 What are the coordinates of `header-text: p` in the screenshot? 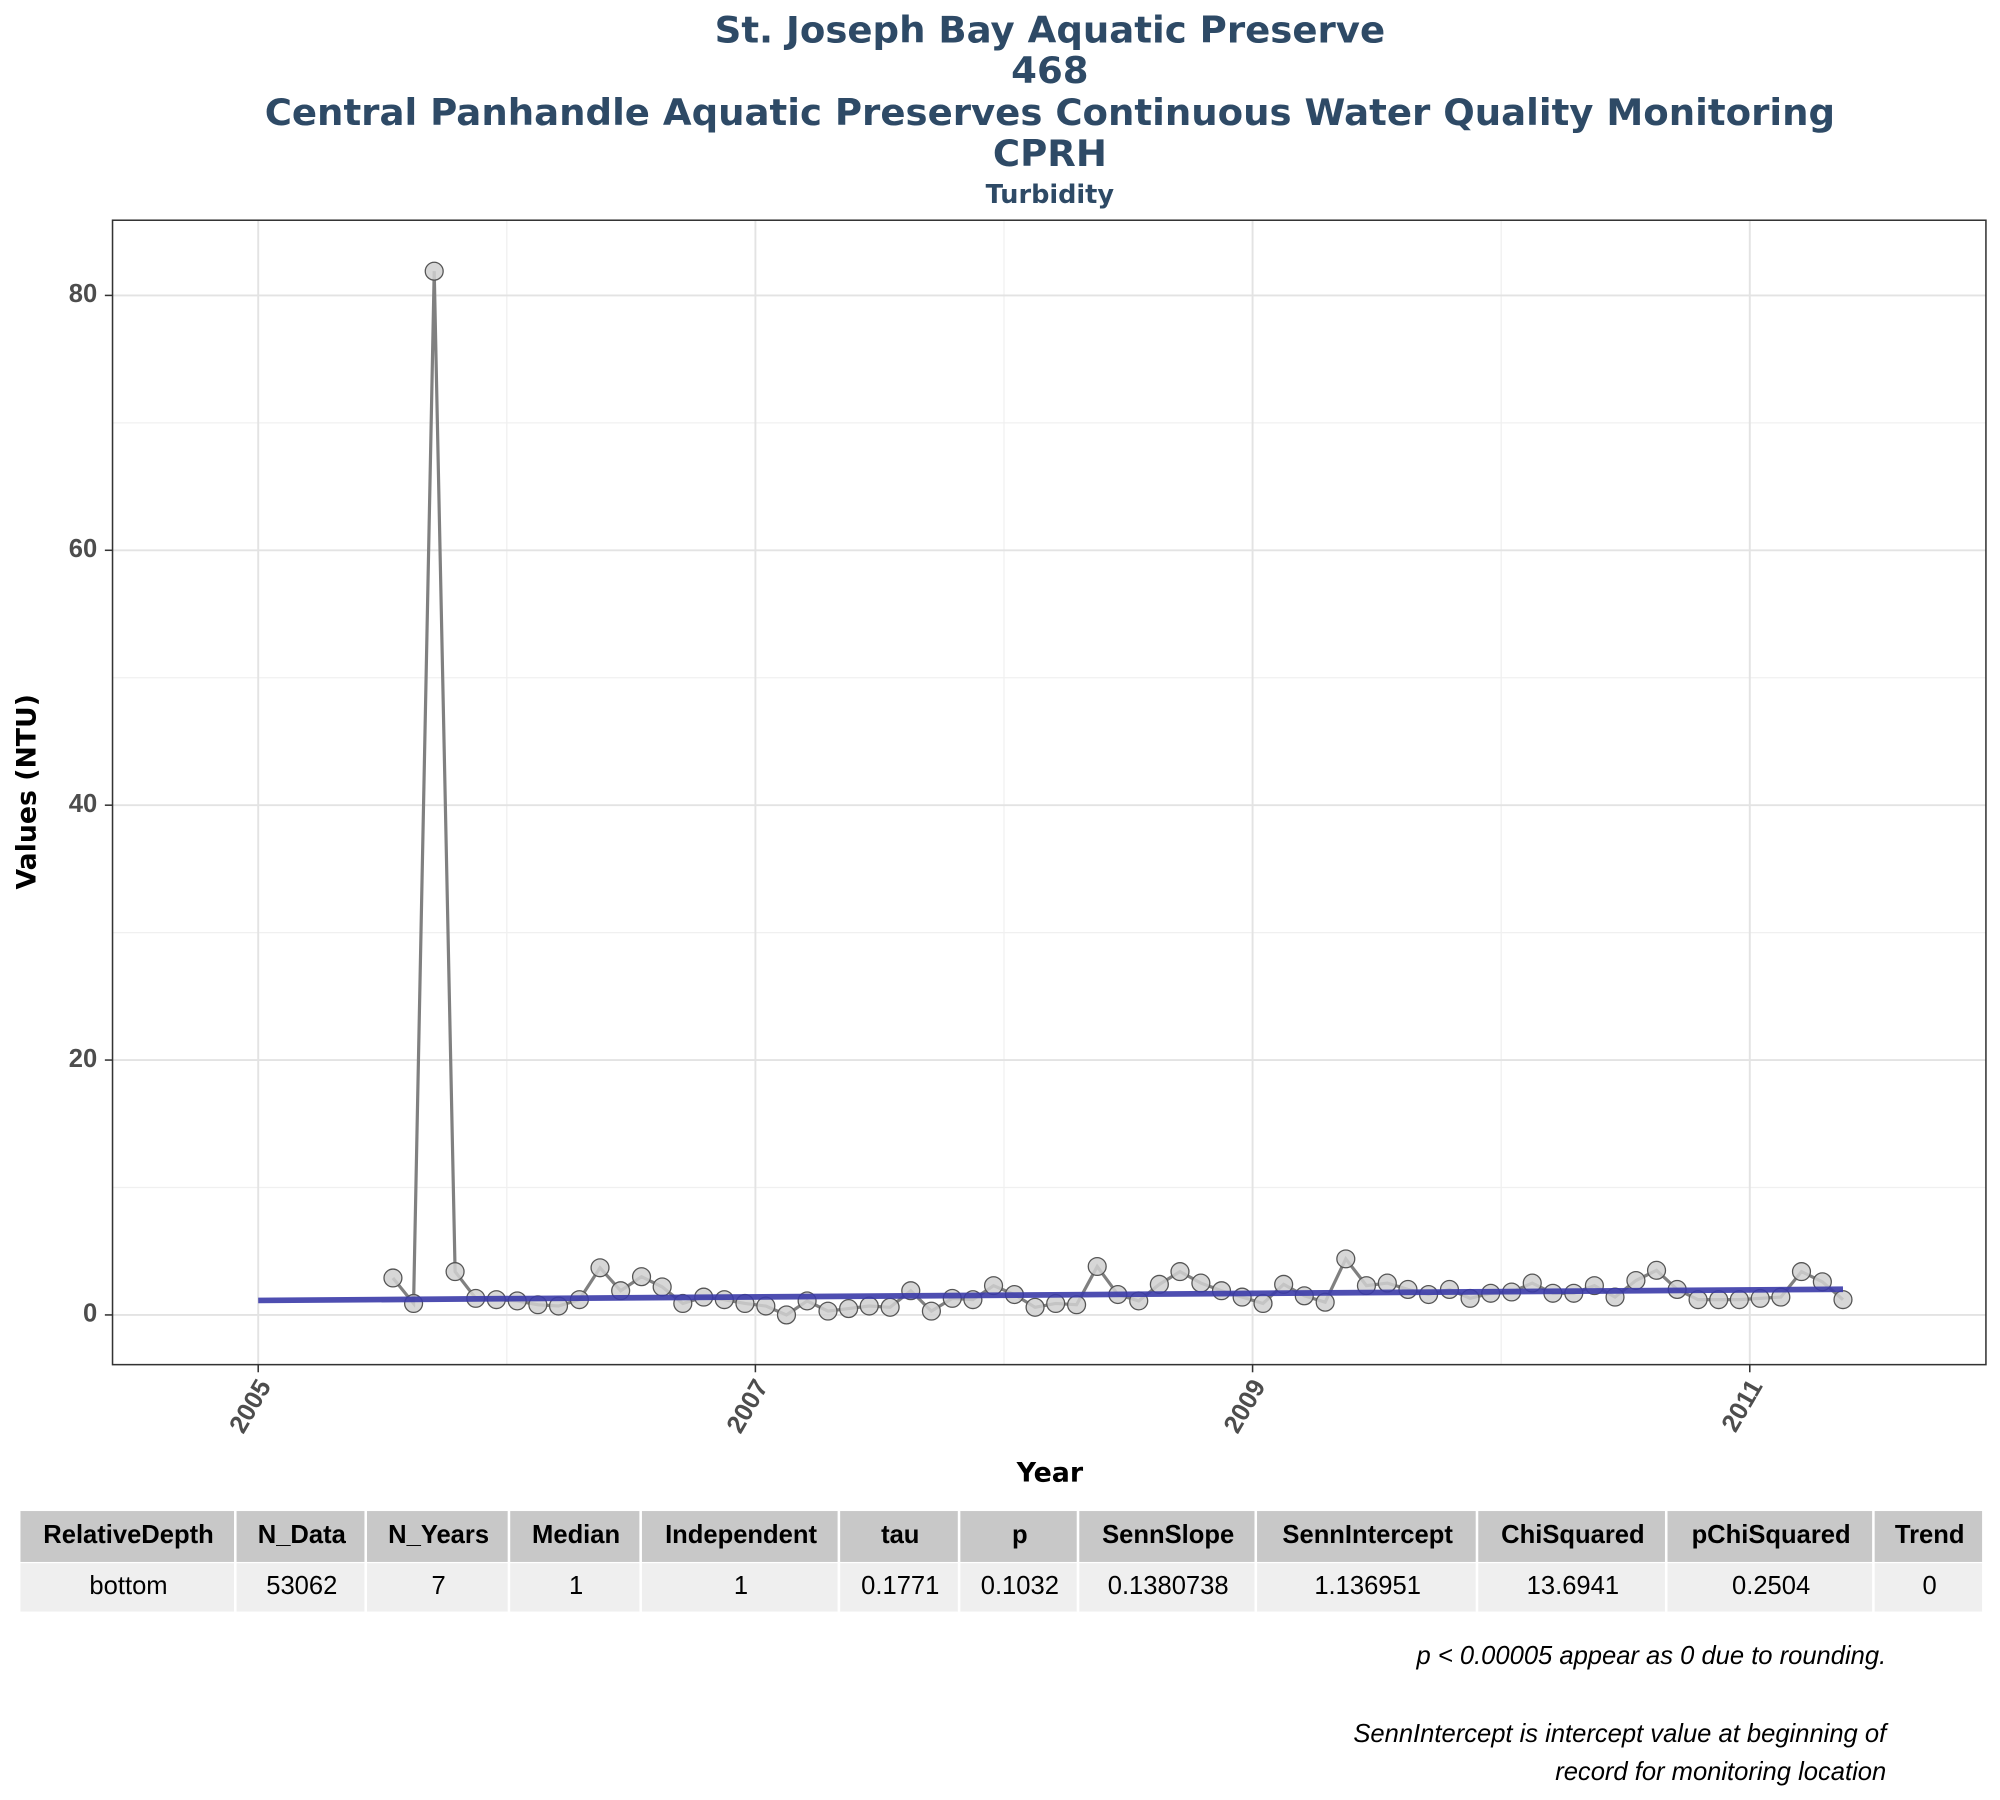 It's located at (1020, 1535).